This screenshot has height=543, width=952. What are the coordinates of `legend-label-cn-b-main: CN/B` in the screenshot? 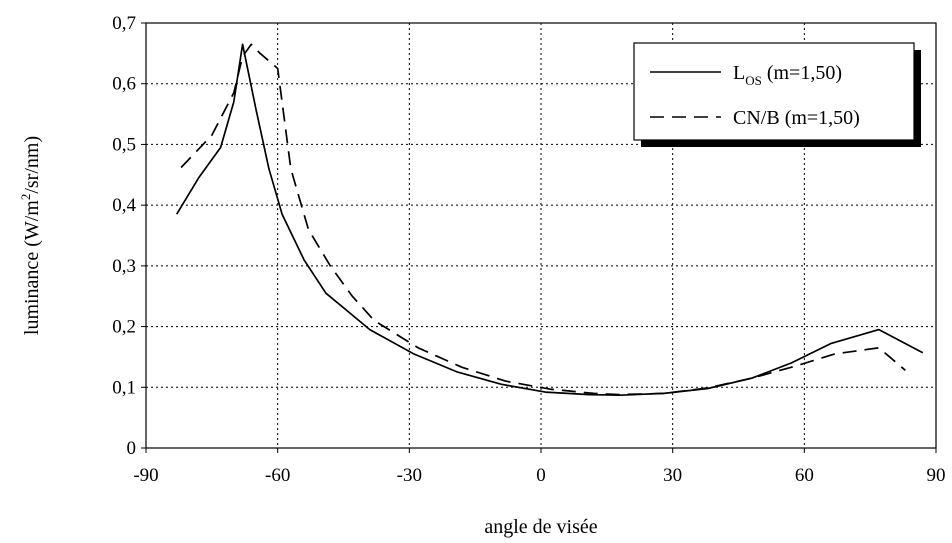 It's located at (756, 118).